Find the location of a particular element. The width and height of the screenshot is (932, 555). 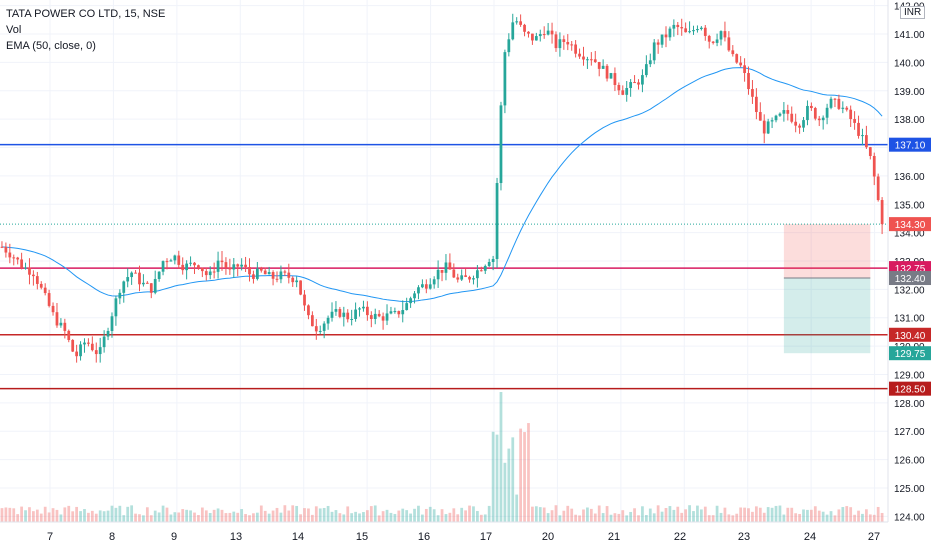

price-tag: 134.30 is located at coordinates (910, 224).